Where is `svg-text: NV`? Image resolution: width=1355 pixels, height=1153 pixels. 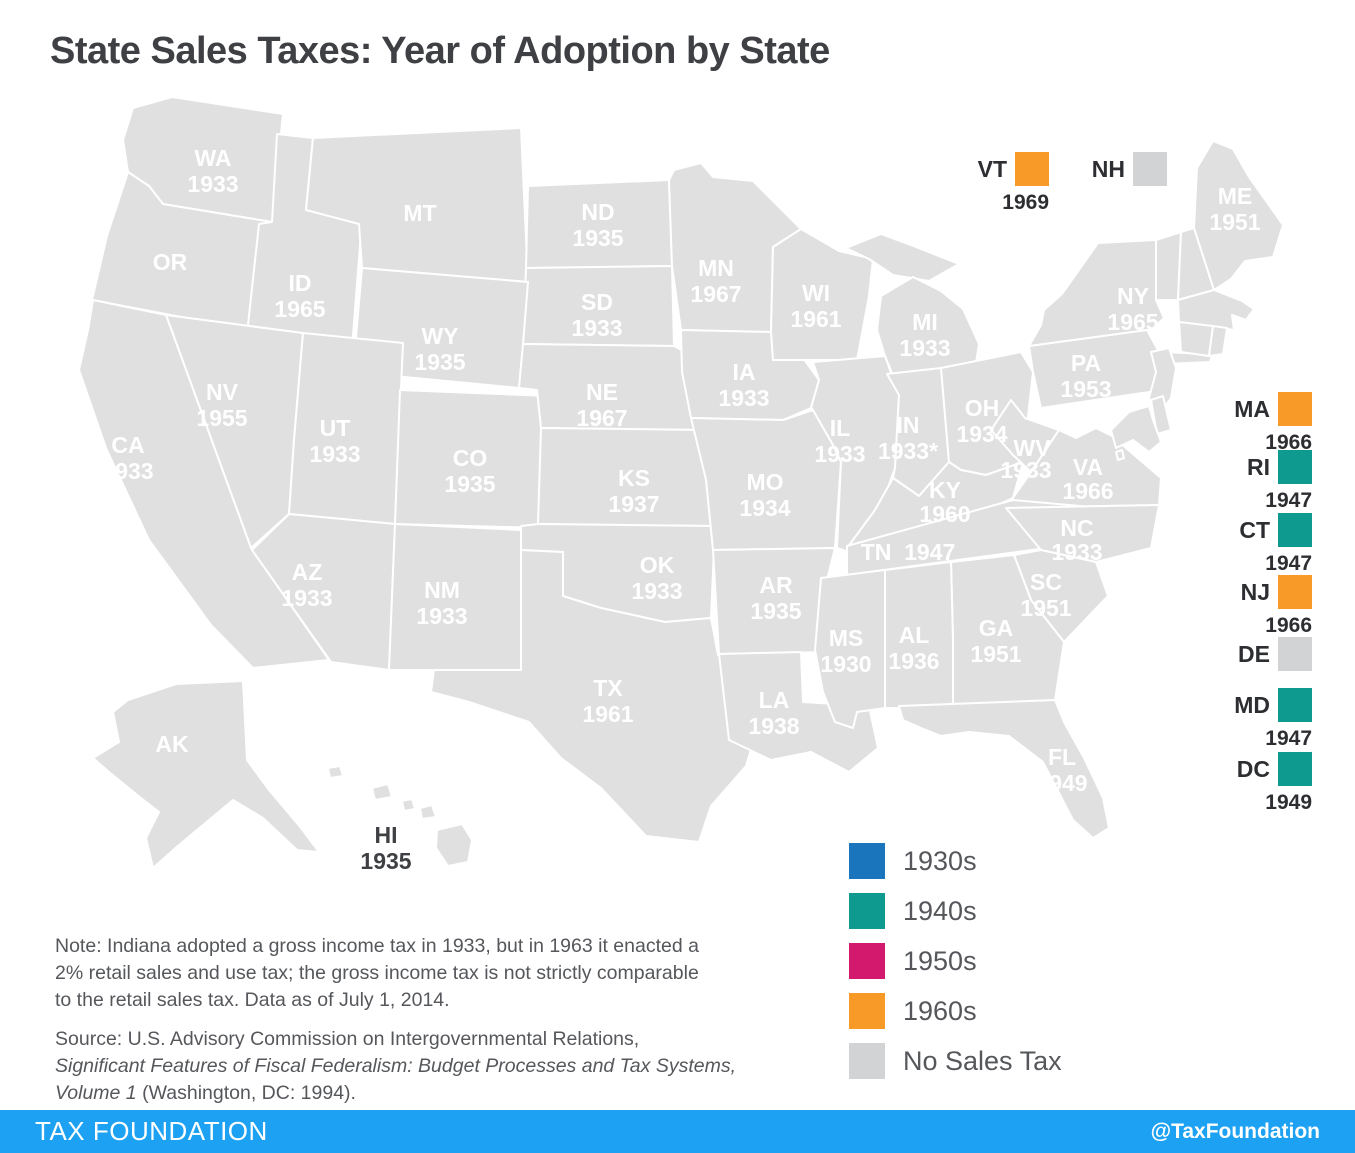 svg-text: NV is located at coordinates (222, 392).